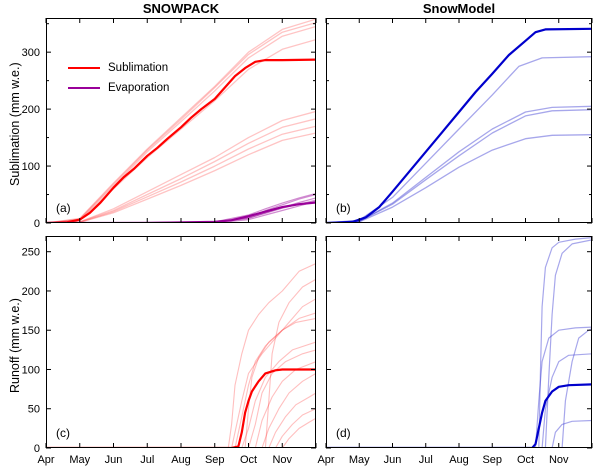 The width and height of the screenshot is (600, 474). What do you see at coordinates (31, 253) in the screenshot?
I see `svg-text: 250` at bounding box center [31, 253].